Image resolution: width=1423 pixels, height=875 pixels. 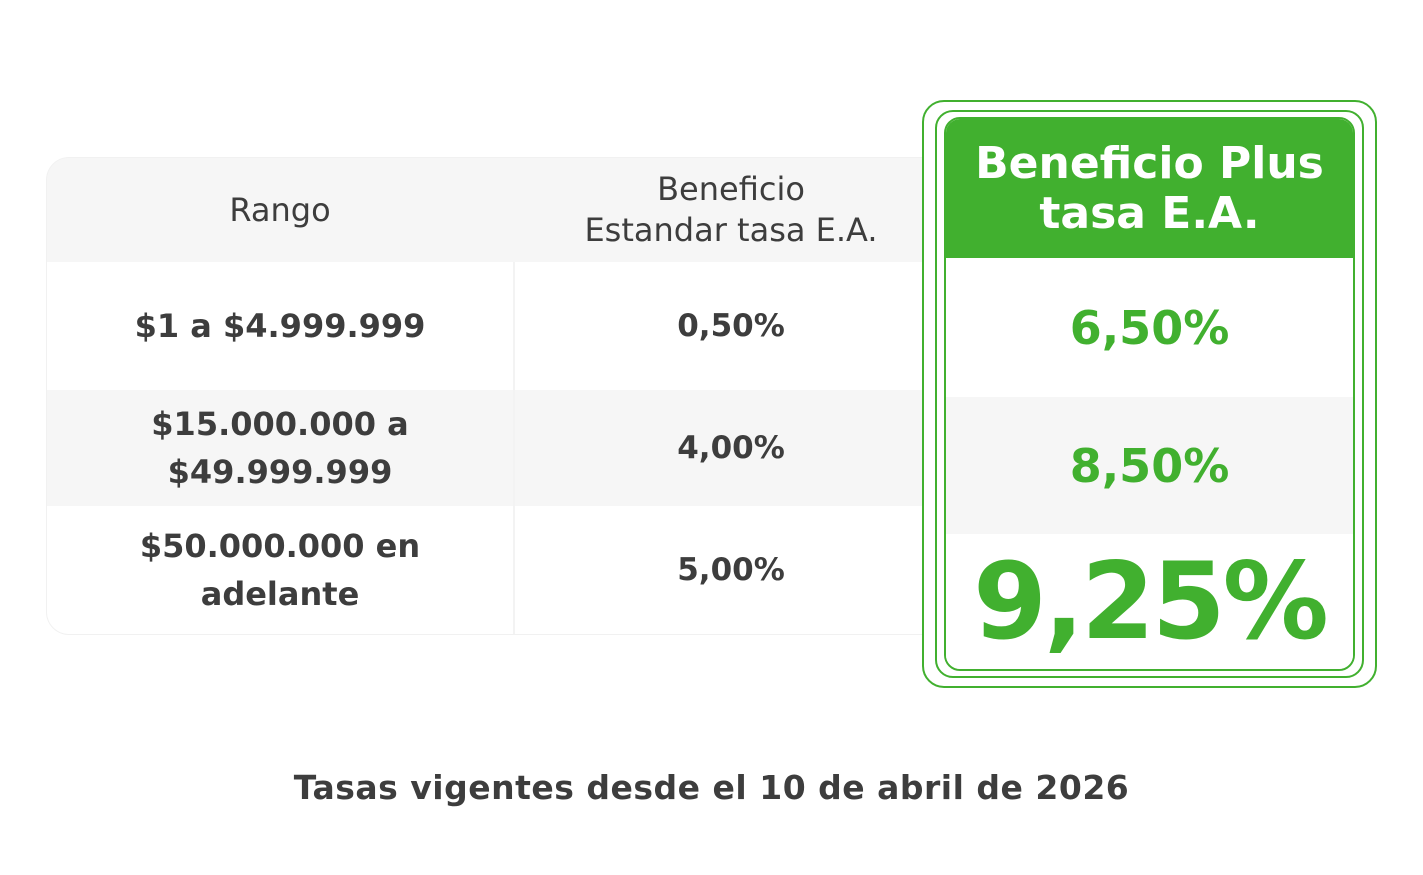 I want to click on plus-rate: 8,50%, so click(x=1149, y=465).